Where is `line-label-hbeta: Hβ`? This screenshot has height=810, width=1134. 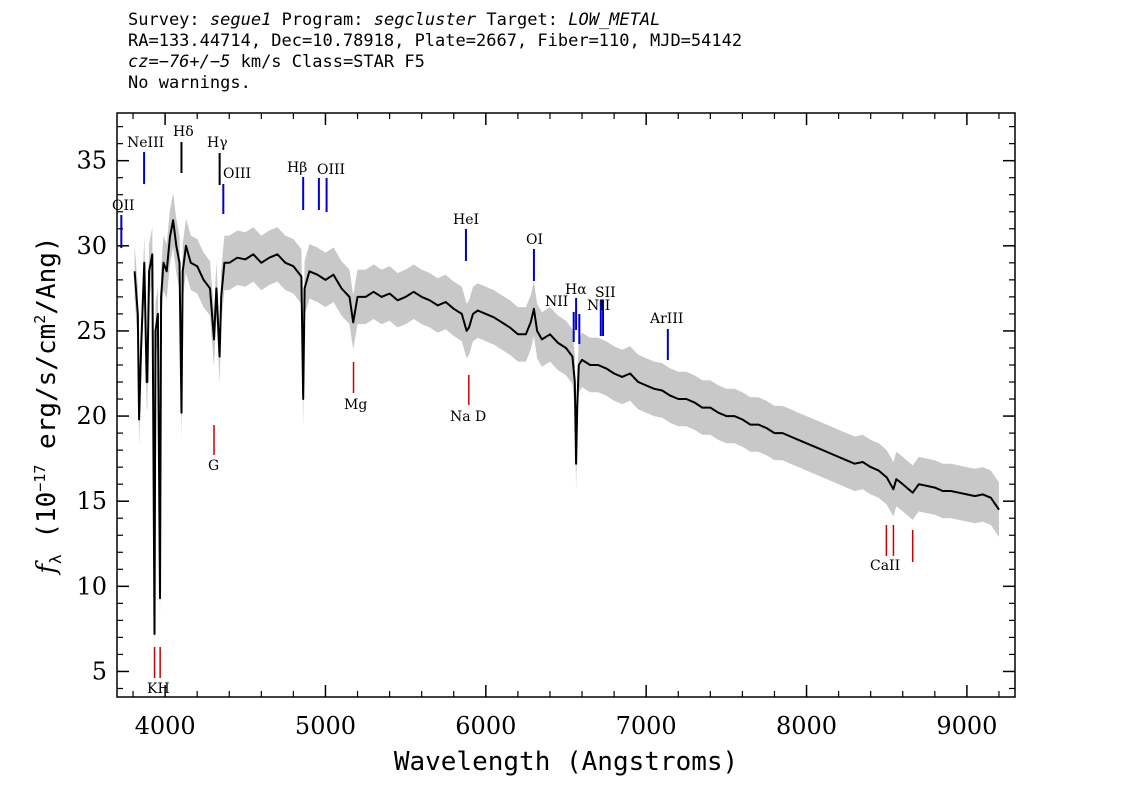 line-label-hbeta: Hβ is located at coordinates (297, 168).